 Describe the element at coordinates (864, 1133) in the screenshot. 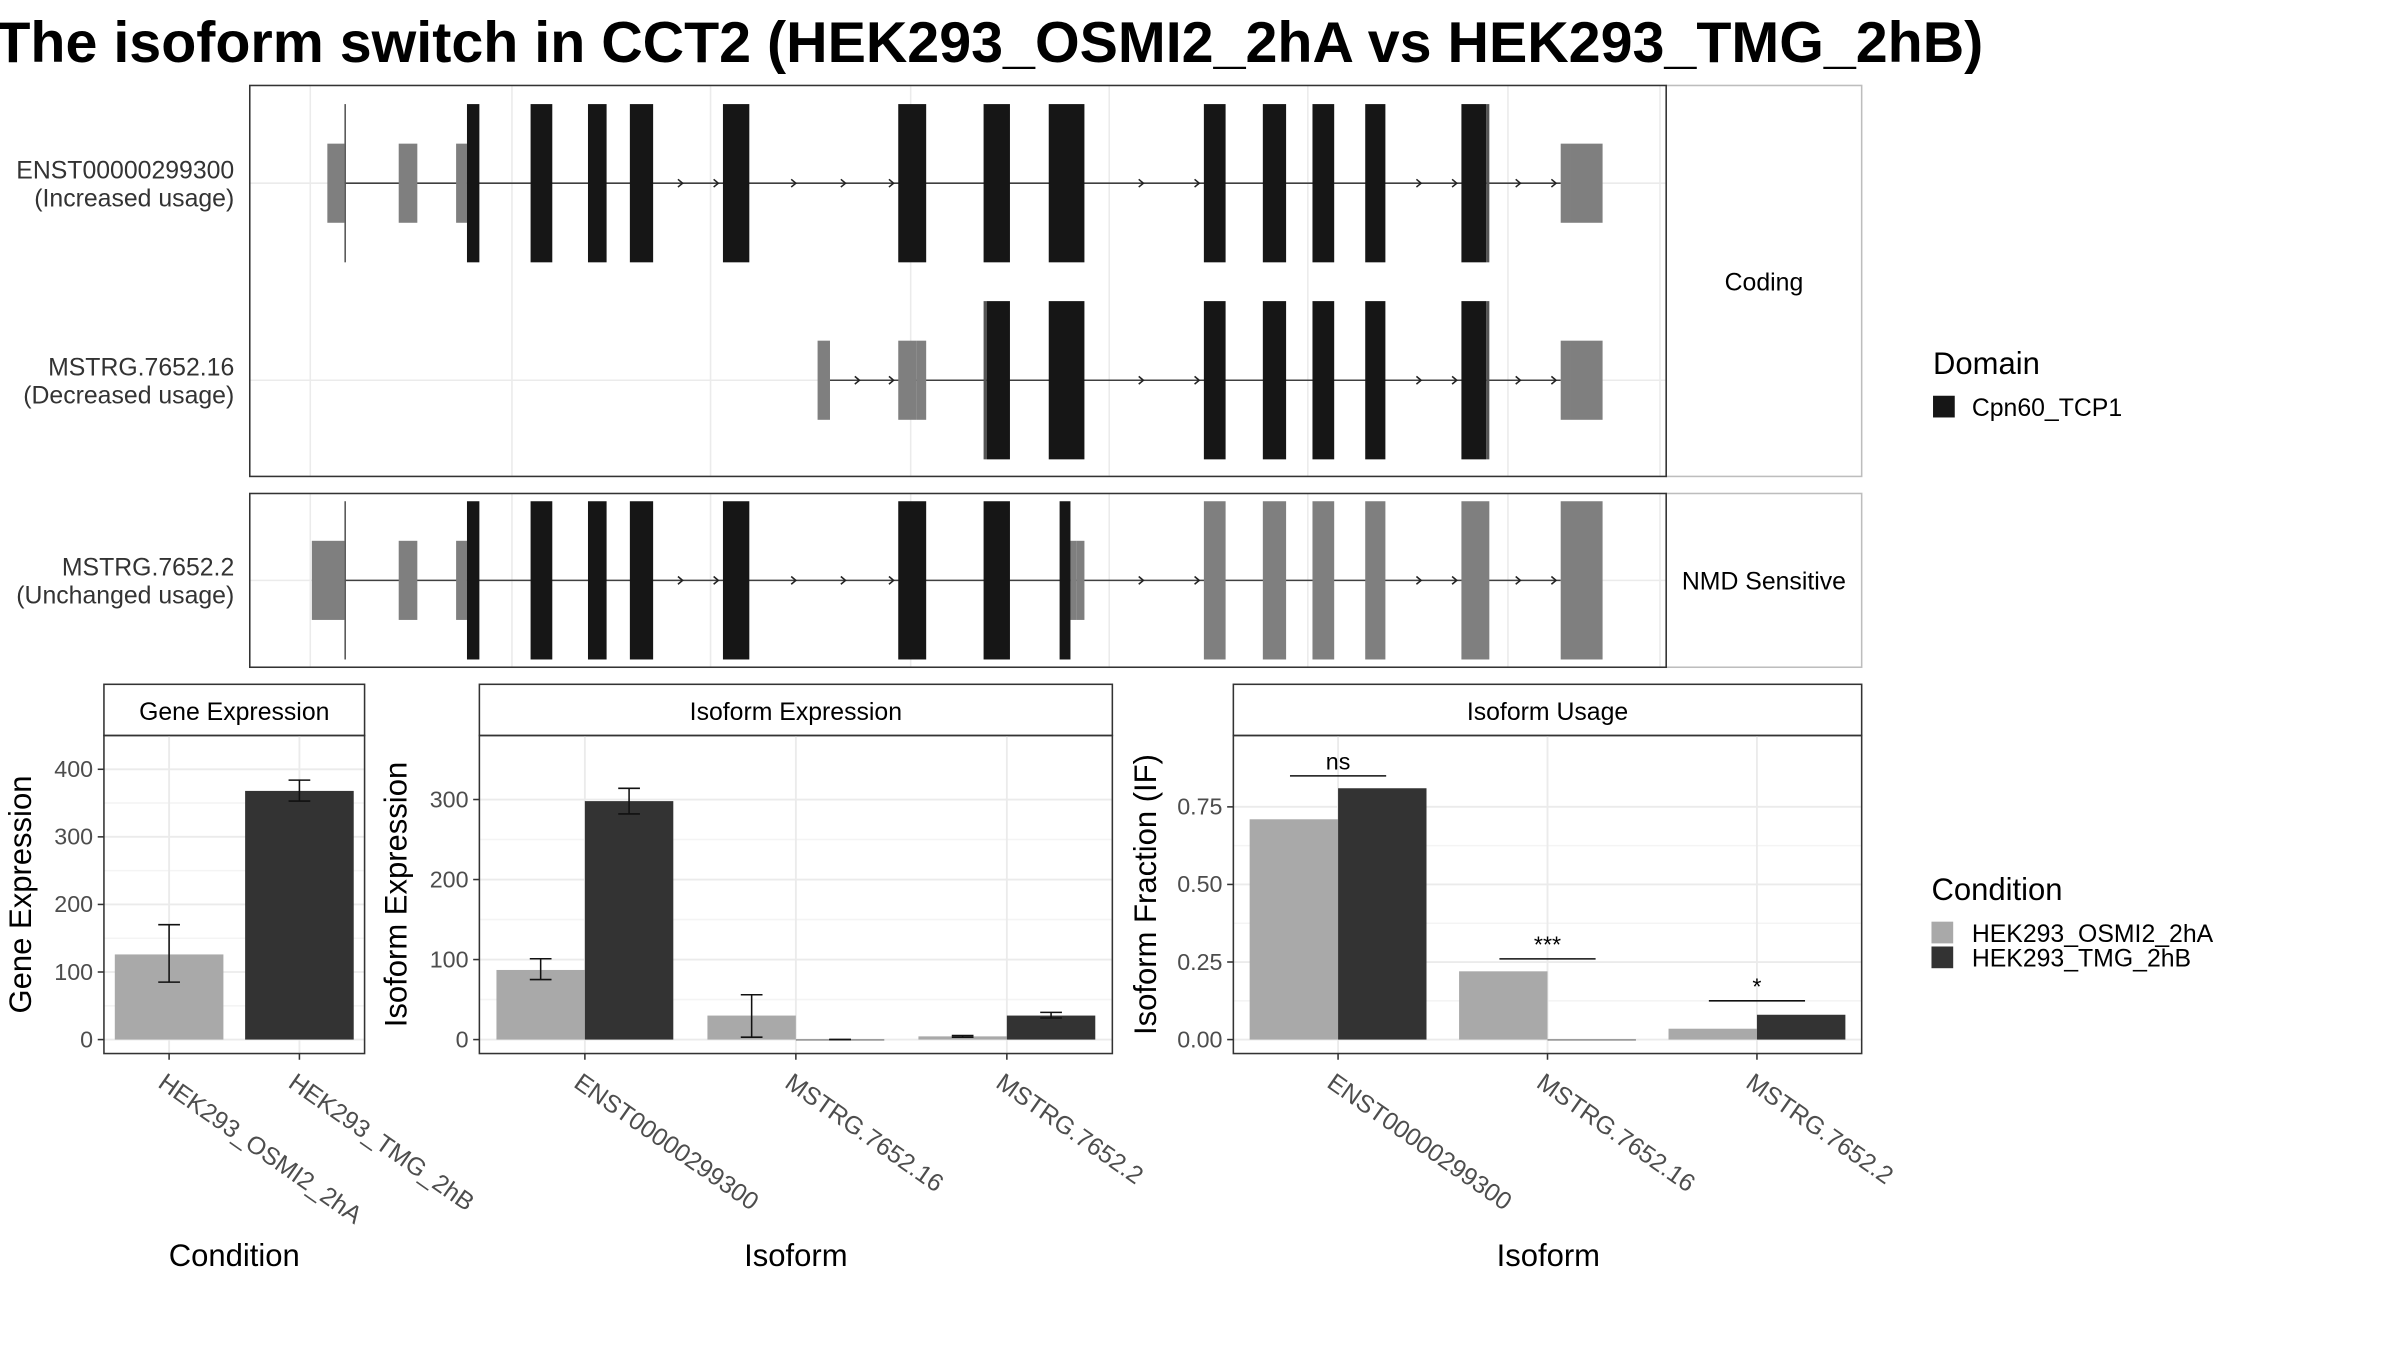

I see `x-tick-label: MSTRG.7652.16` at that location.